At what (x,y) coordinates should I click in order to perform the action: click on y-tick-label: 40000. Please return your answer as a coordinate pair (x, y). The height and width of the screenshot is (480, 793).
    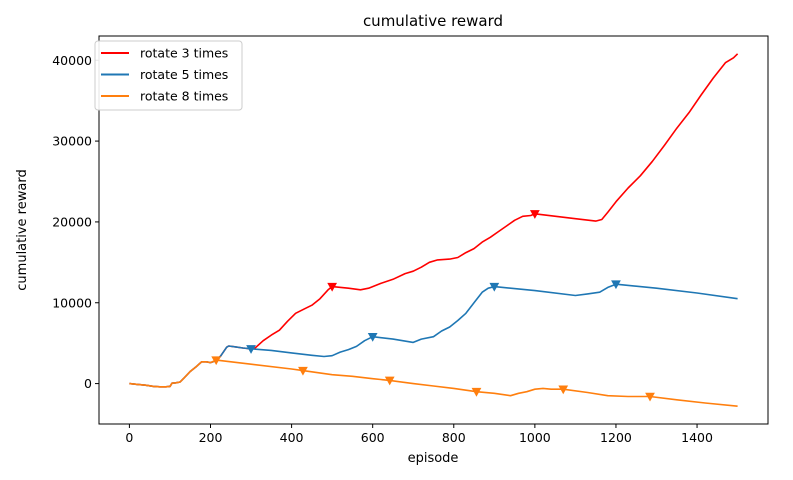
    Looking at the image, I should click on (72, 60).